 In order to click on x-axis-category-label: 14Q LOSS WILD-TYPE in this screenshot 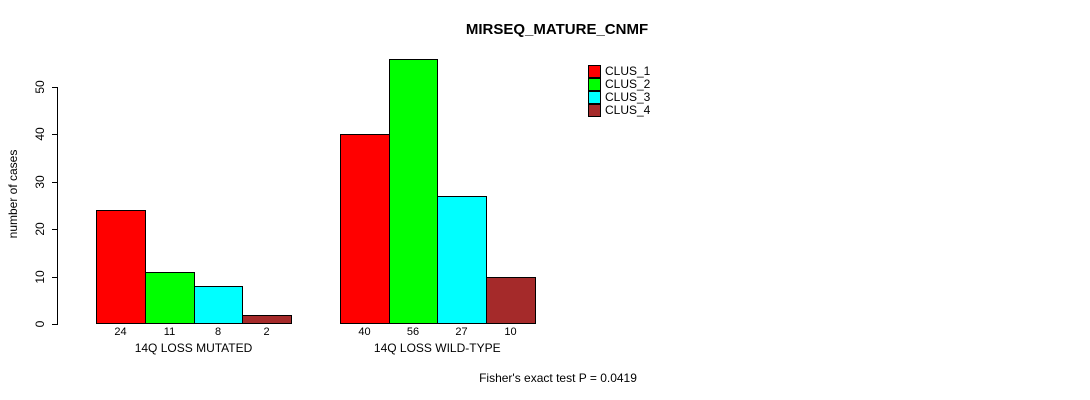, I will do `click(437, 348)`.